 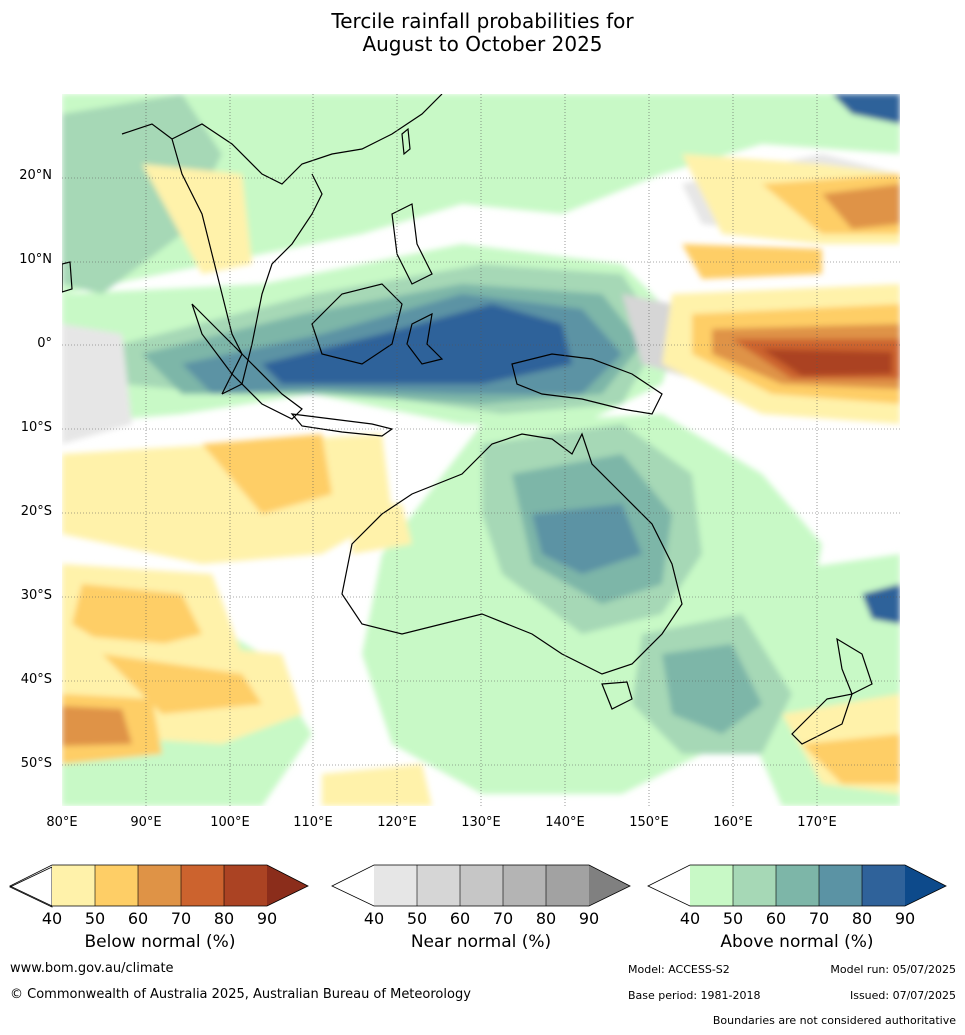 I want to click on issued-date: Issued: 07/07/2025, so click(x=902, y=995).